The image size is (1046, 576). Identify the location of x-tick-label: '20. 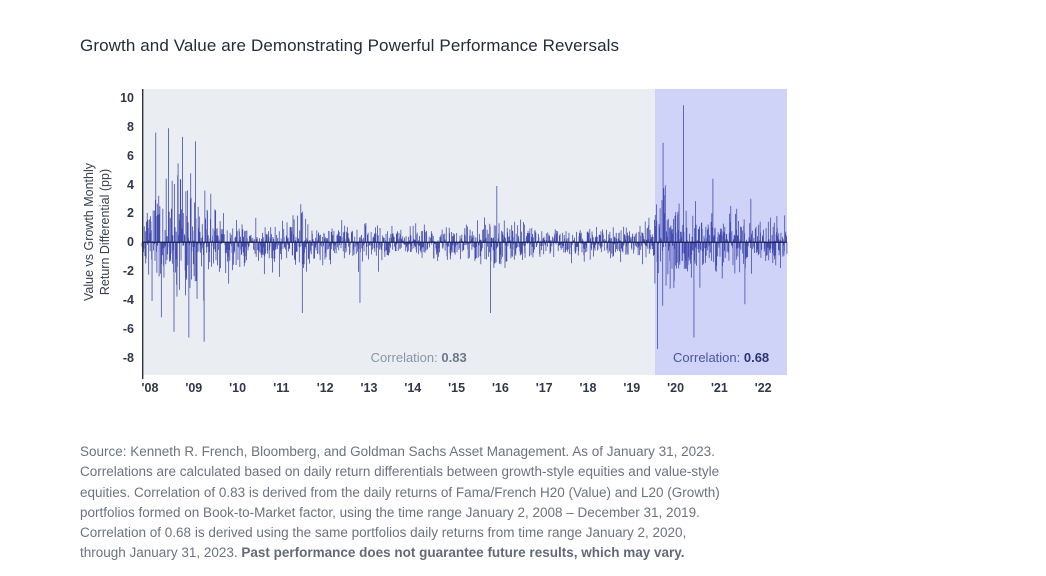
(676, 388).